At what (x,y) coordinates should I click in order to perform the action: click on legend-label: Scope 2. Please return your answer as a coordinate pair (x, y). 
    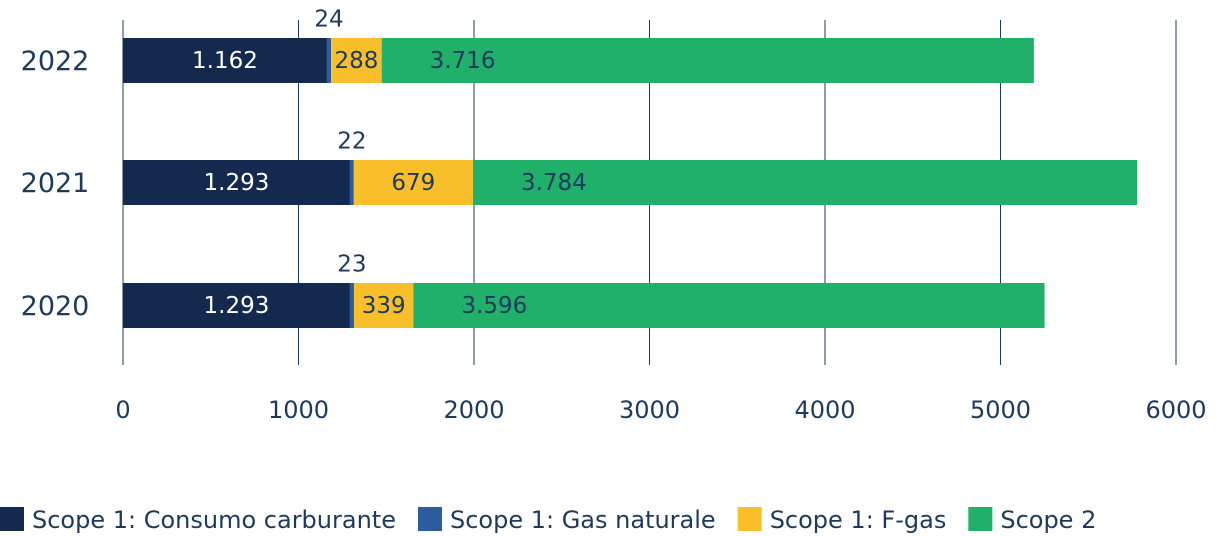
    Looking at the image, I should click on (1048, 520).